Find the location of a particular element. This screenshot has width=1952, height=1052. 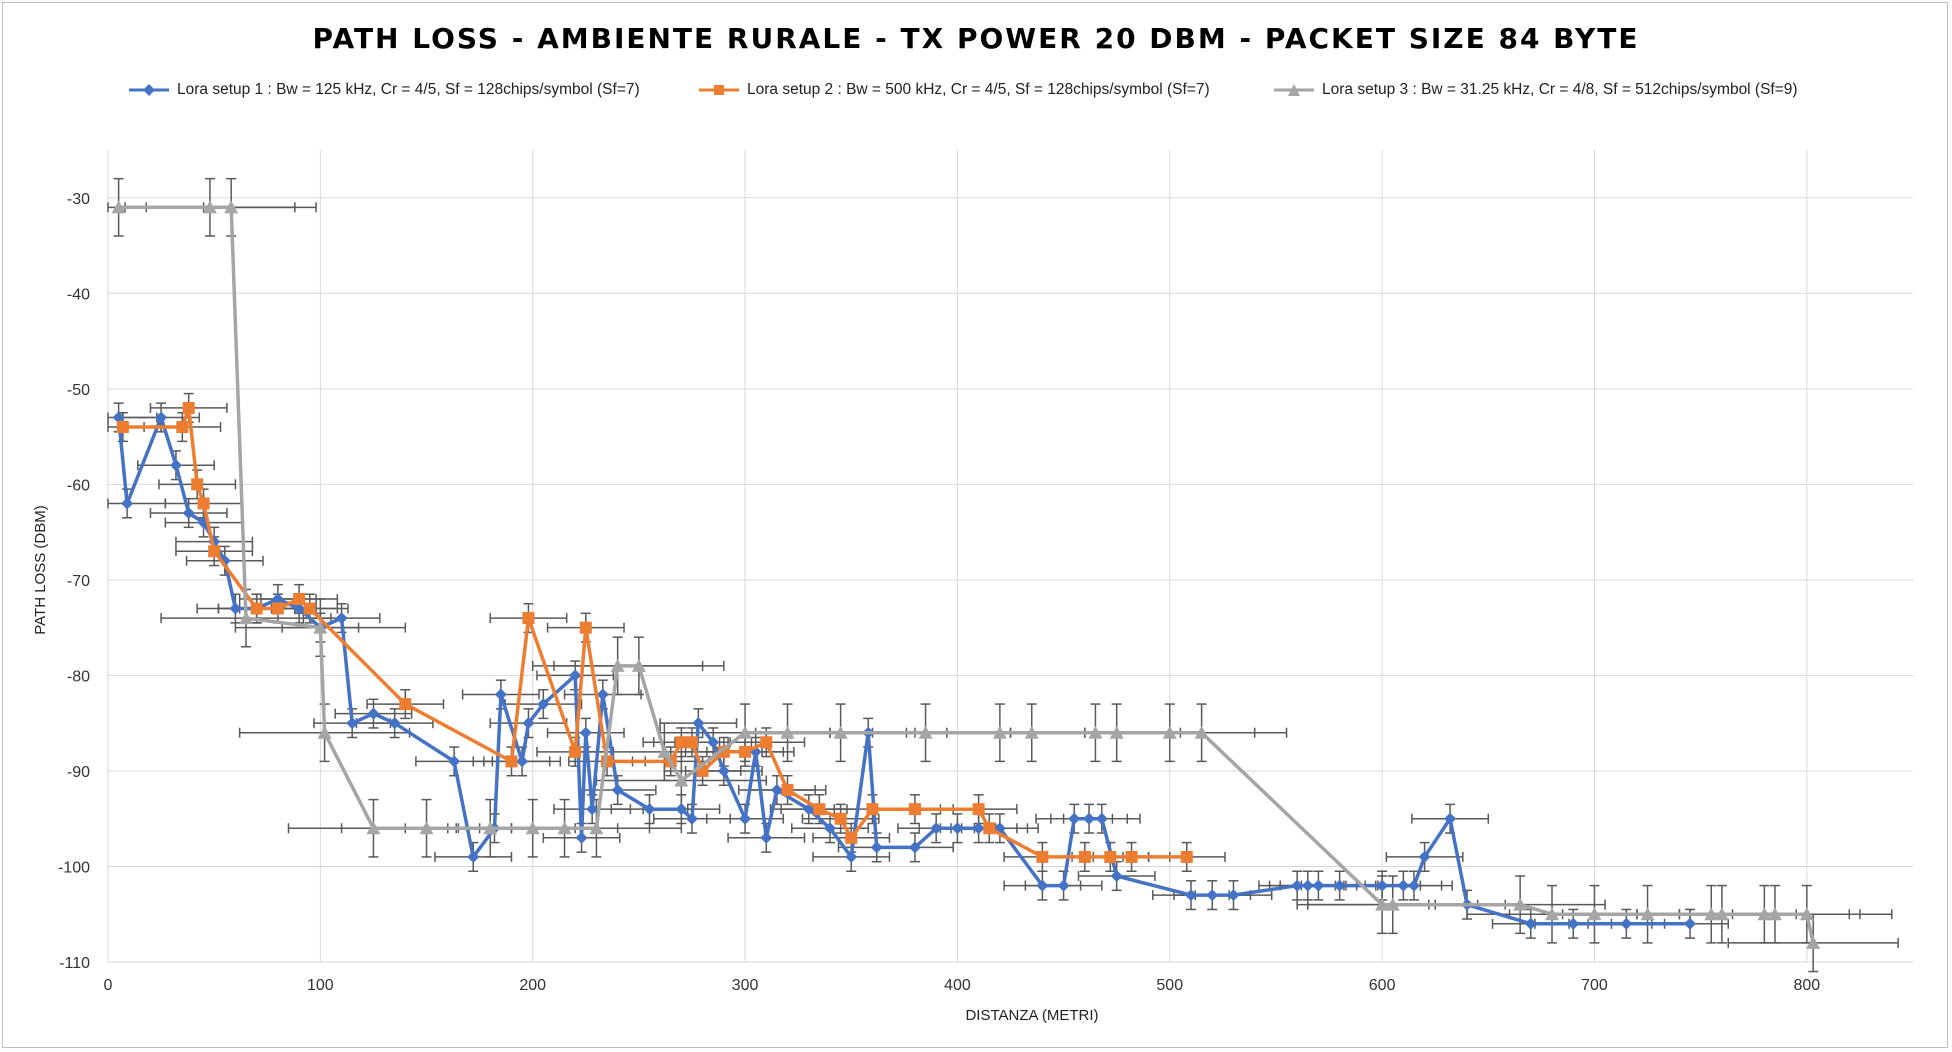

y-tick-label: -110 is located at coordinates (74, 963).